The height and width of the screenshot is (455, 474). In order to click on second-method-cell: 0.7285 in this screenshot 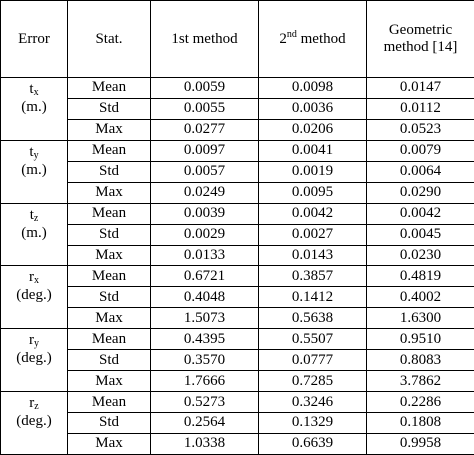, I will do `click(312, 381)`.